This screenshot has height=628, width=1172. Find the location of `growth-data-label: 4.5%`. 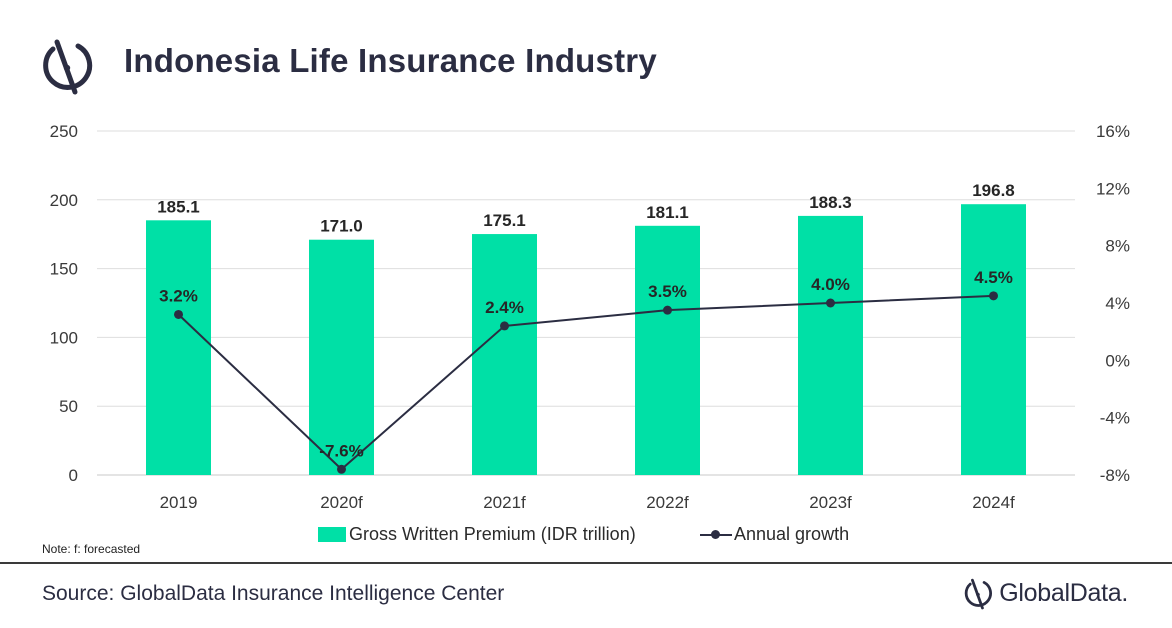

growth-data-label: 4.5% is located at coordinates (993, 277).